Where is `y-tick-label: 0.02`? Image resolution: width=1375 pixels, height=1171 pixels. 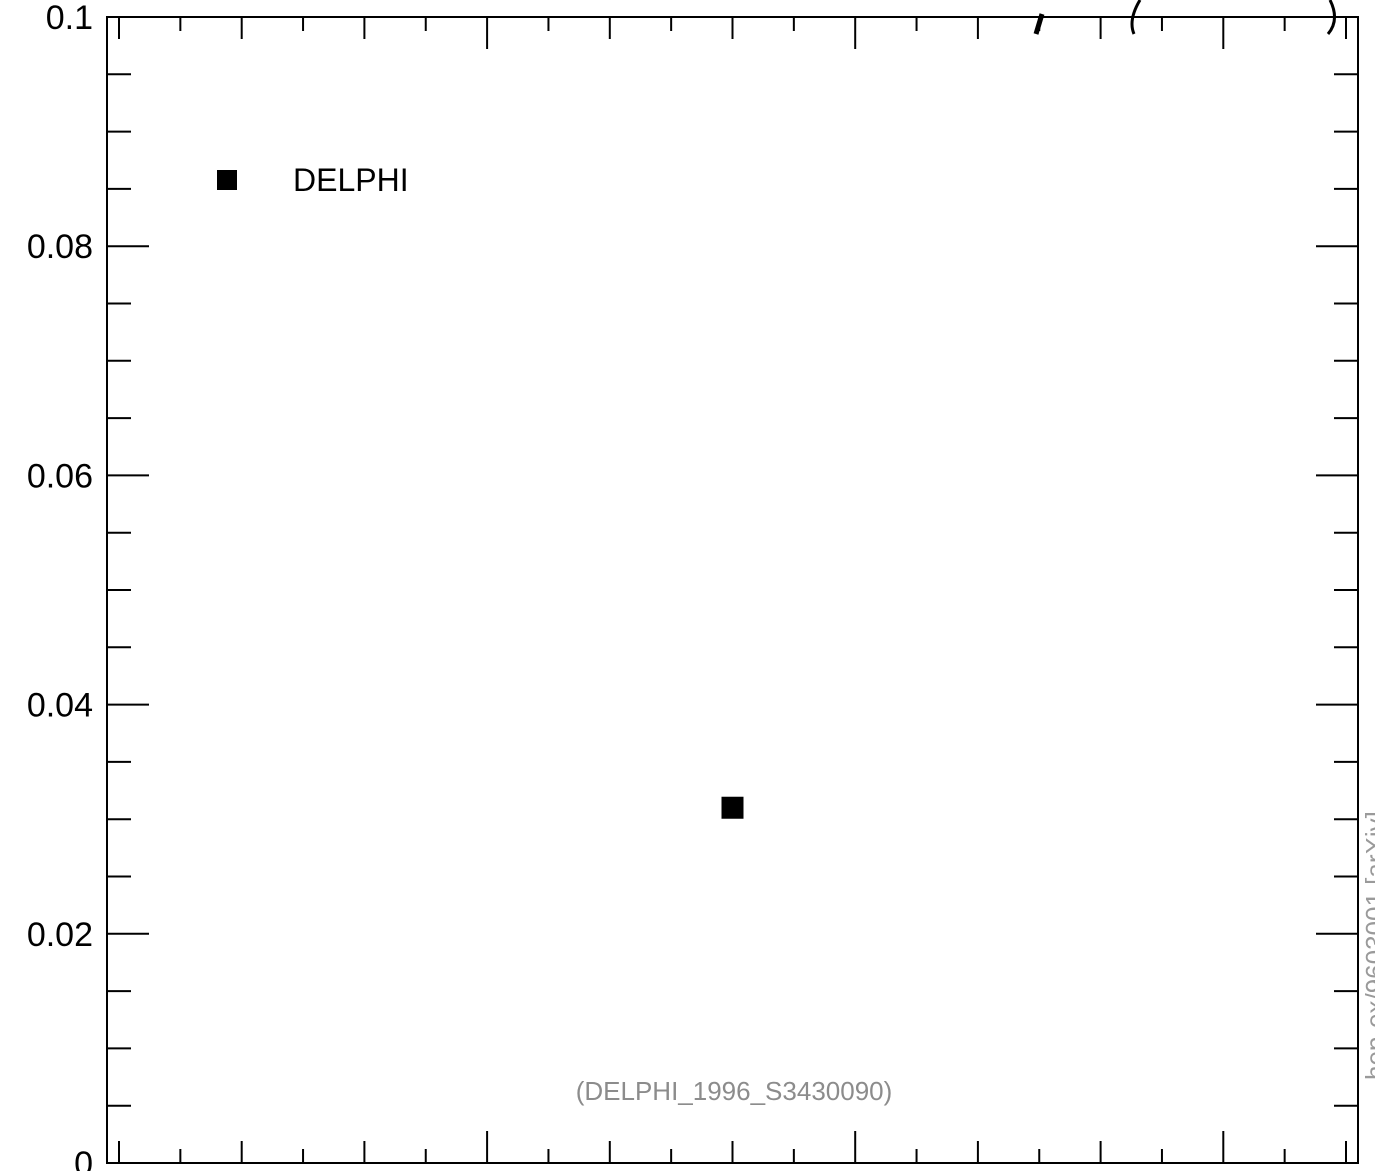
y-tick-label: 0.02 is located at coordinates (60, 935).